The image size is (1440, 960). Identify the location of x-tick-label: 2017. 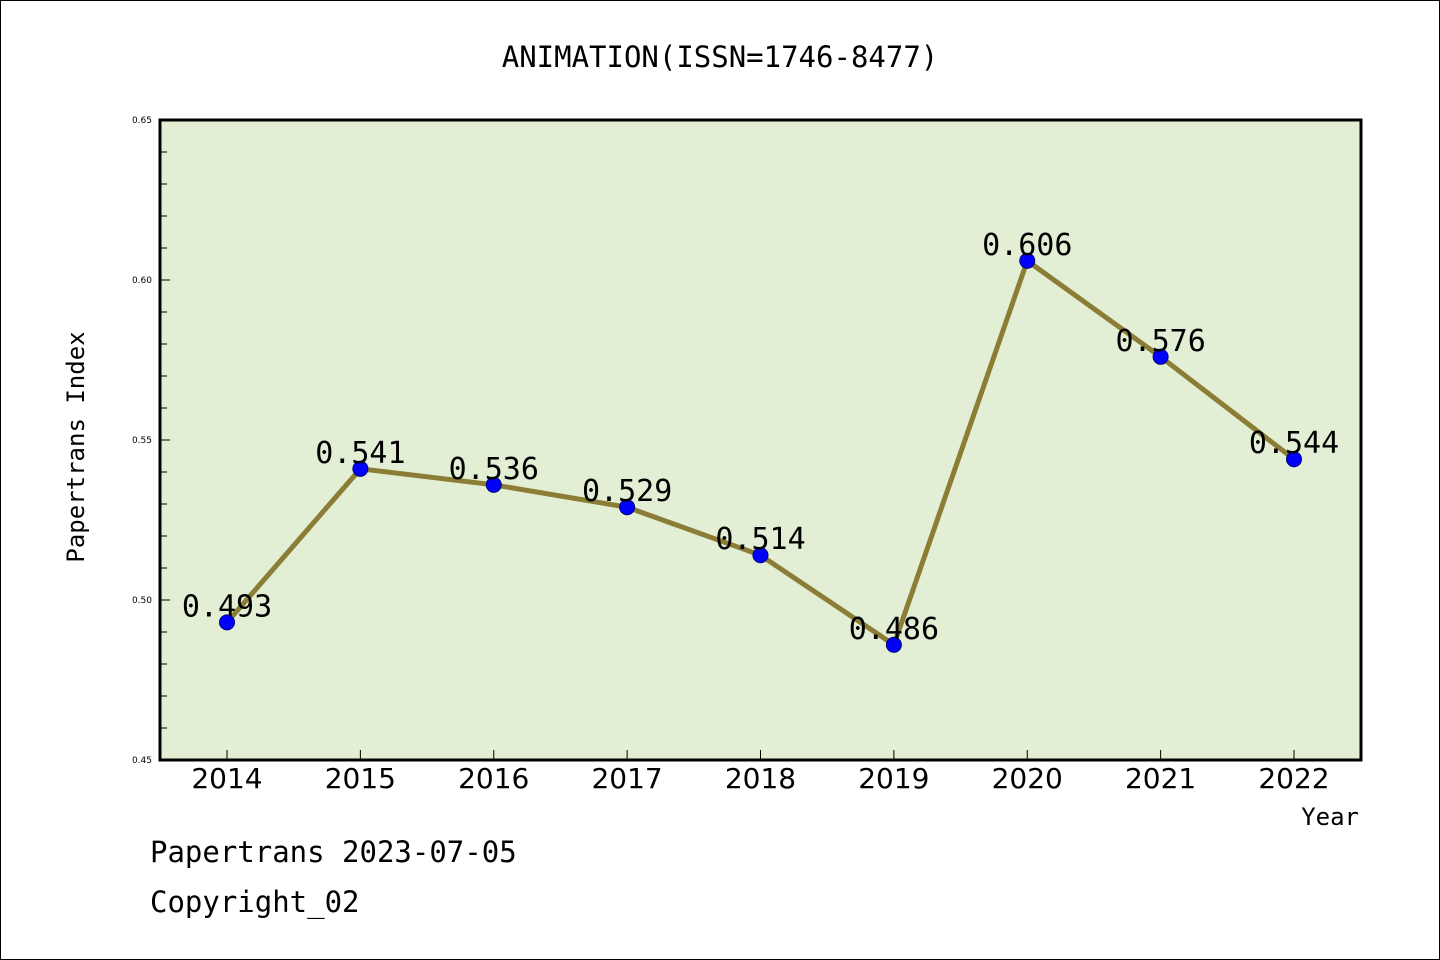
(626, 778).